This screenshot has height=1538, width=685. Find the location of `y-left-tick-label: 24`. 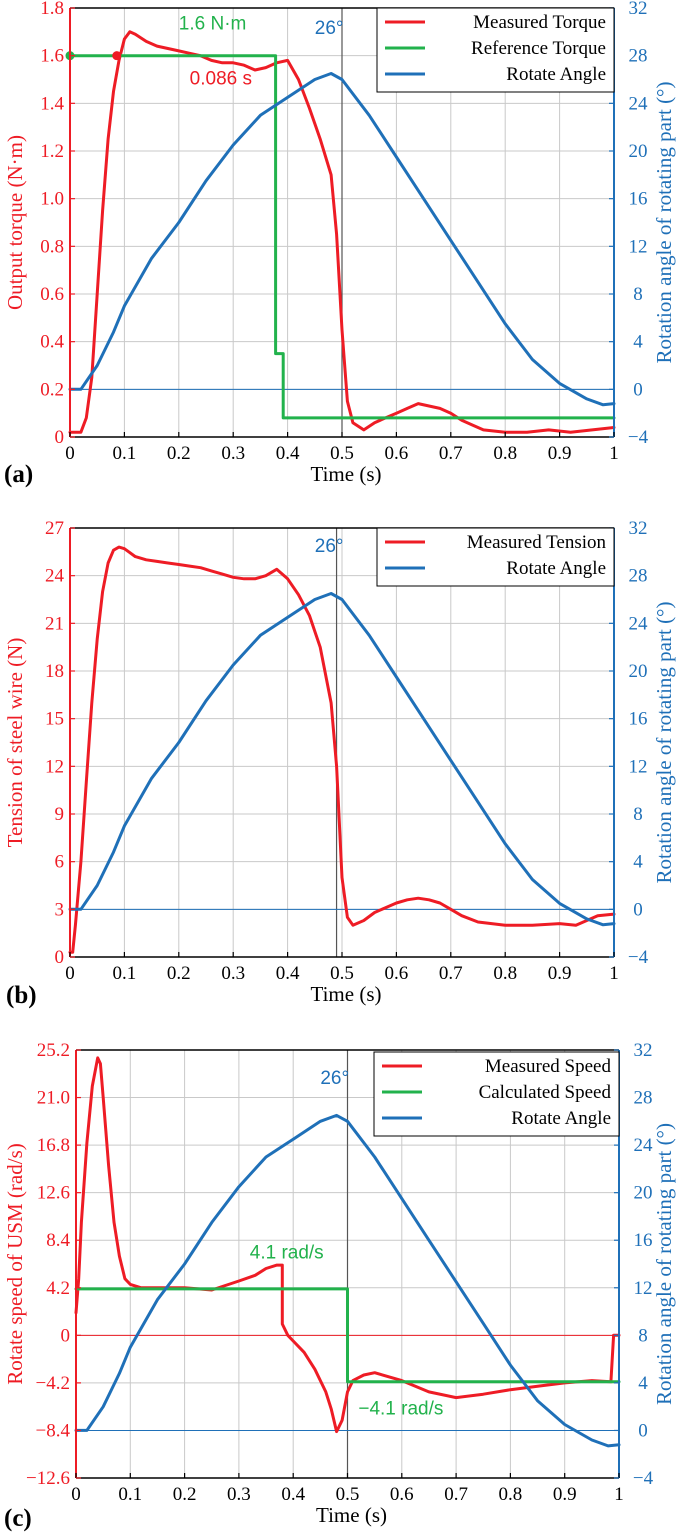

y-left-tick-label: 24 is located at coordinates (55, 576).